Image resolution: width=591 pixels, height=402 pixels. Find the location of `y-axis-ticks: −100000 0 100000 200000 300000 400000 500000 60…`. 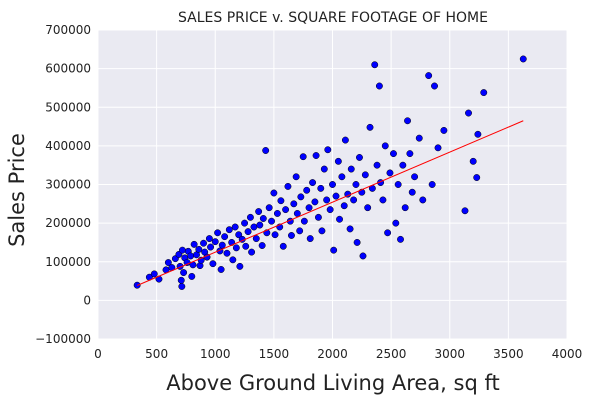

y-axis-ticks: −100000 0 100000 200000 300000 400000 500000 60… is located at coordinates (63, 184).